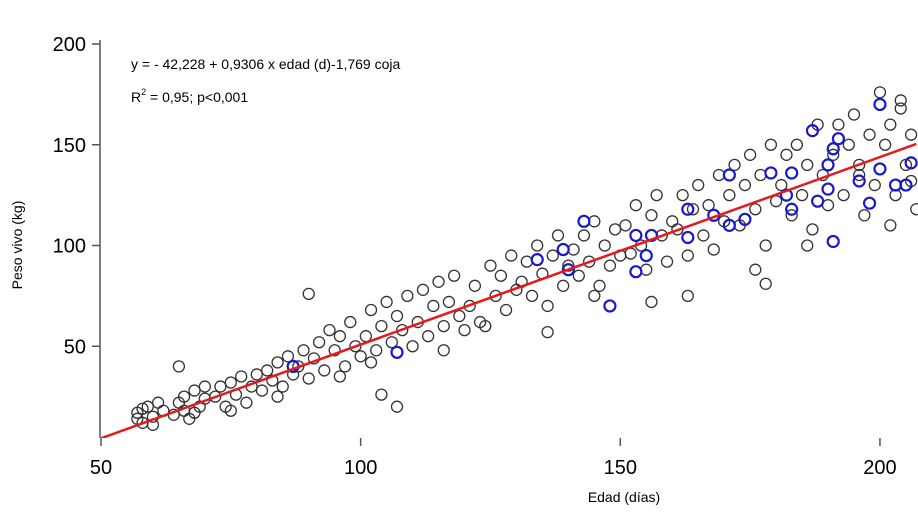  What do you see at coordinates (189, 96) in the screenshot?
I see `r-squared-annotation: R2 = 0,95; p<0,001` at bounding box center [189, 96].